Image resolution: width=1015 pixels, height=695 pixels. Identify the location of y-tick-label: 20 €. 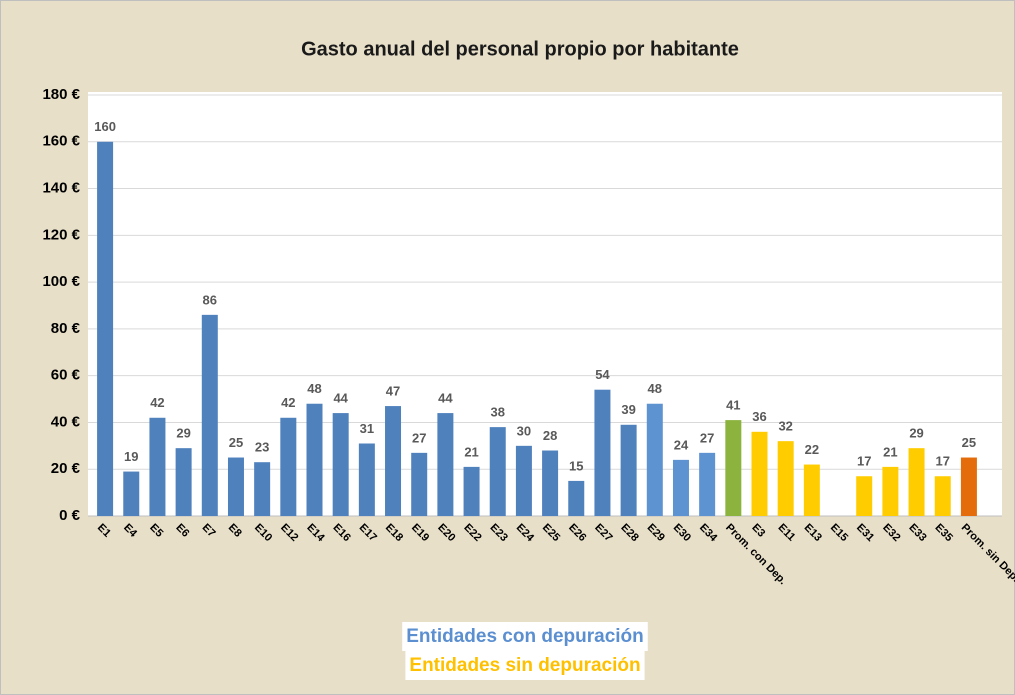
(66, 468).